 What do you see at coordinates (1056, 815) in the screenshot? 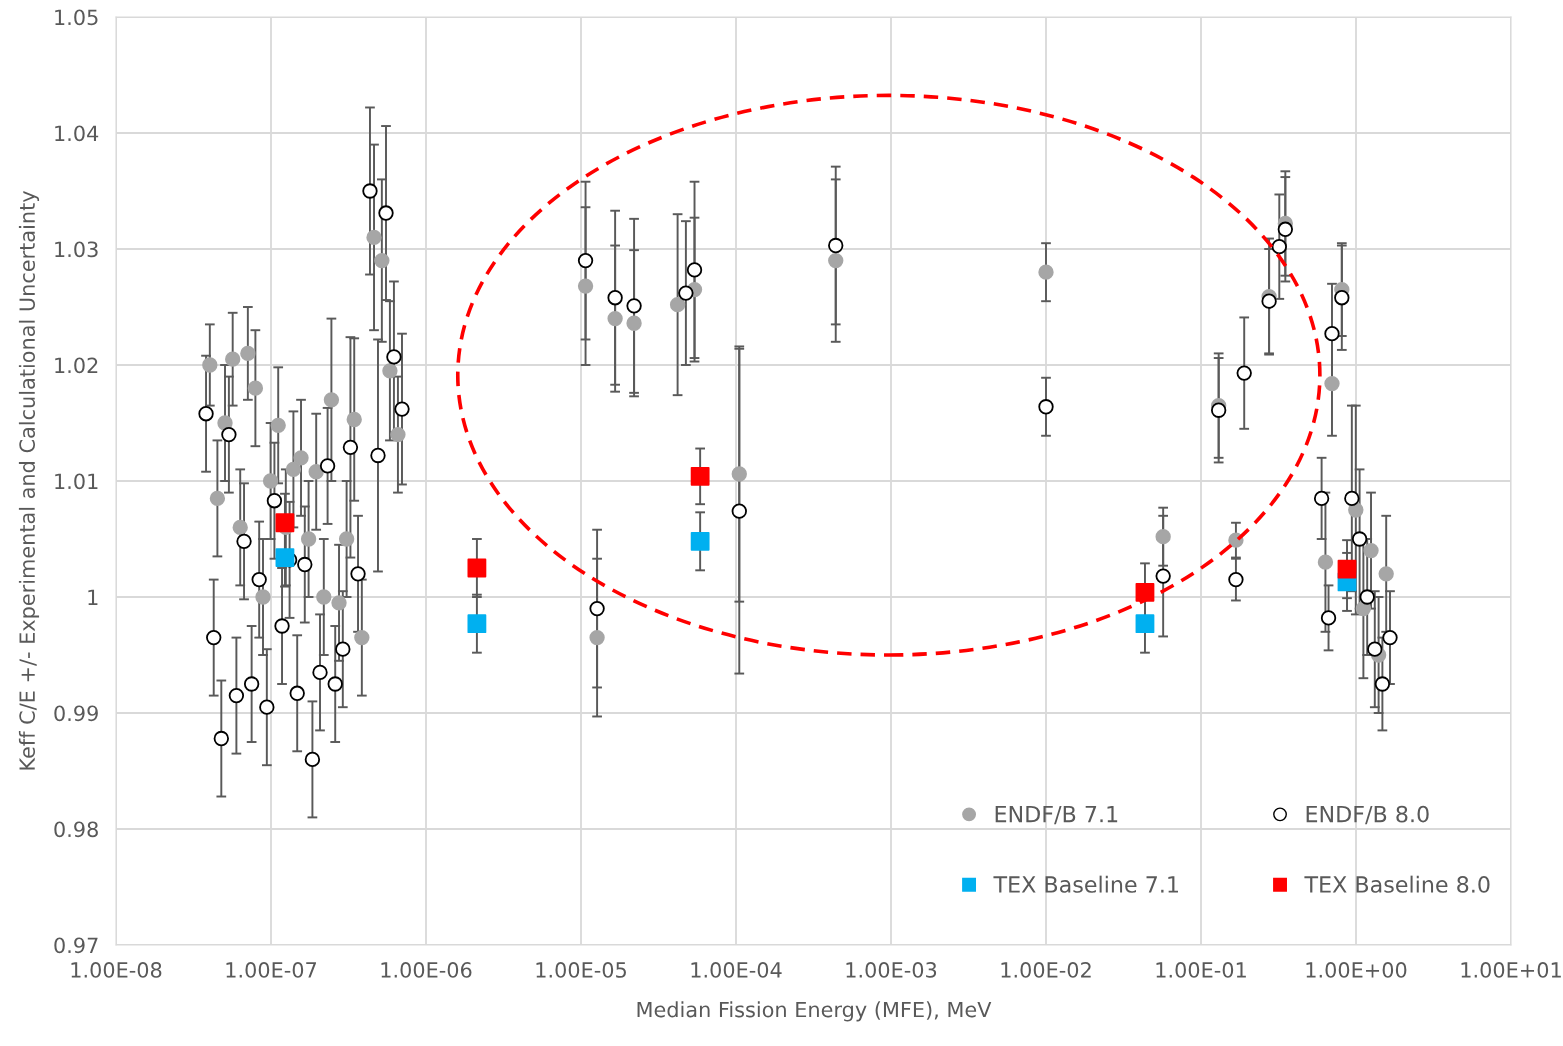
I see `legend-label: ENDF/B 7.1` at bounding box center [1056, 815].